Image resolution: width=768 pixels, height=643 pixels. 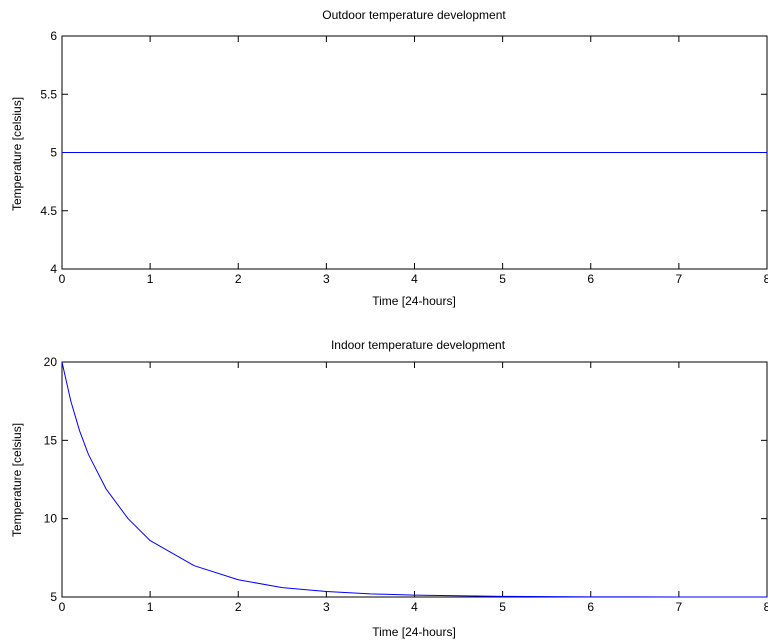 What do you see at coordinates (53, 36) in the screenshot?
I see `y-tick-label: 6` at bounding box center [53, 36].